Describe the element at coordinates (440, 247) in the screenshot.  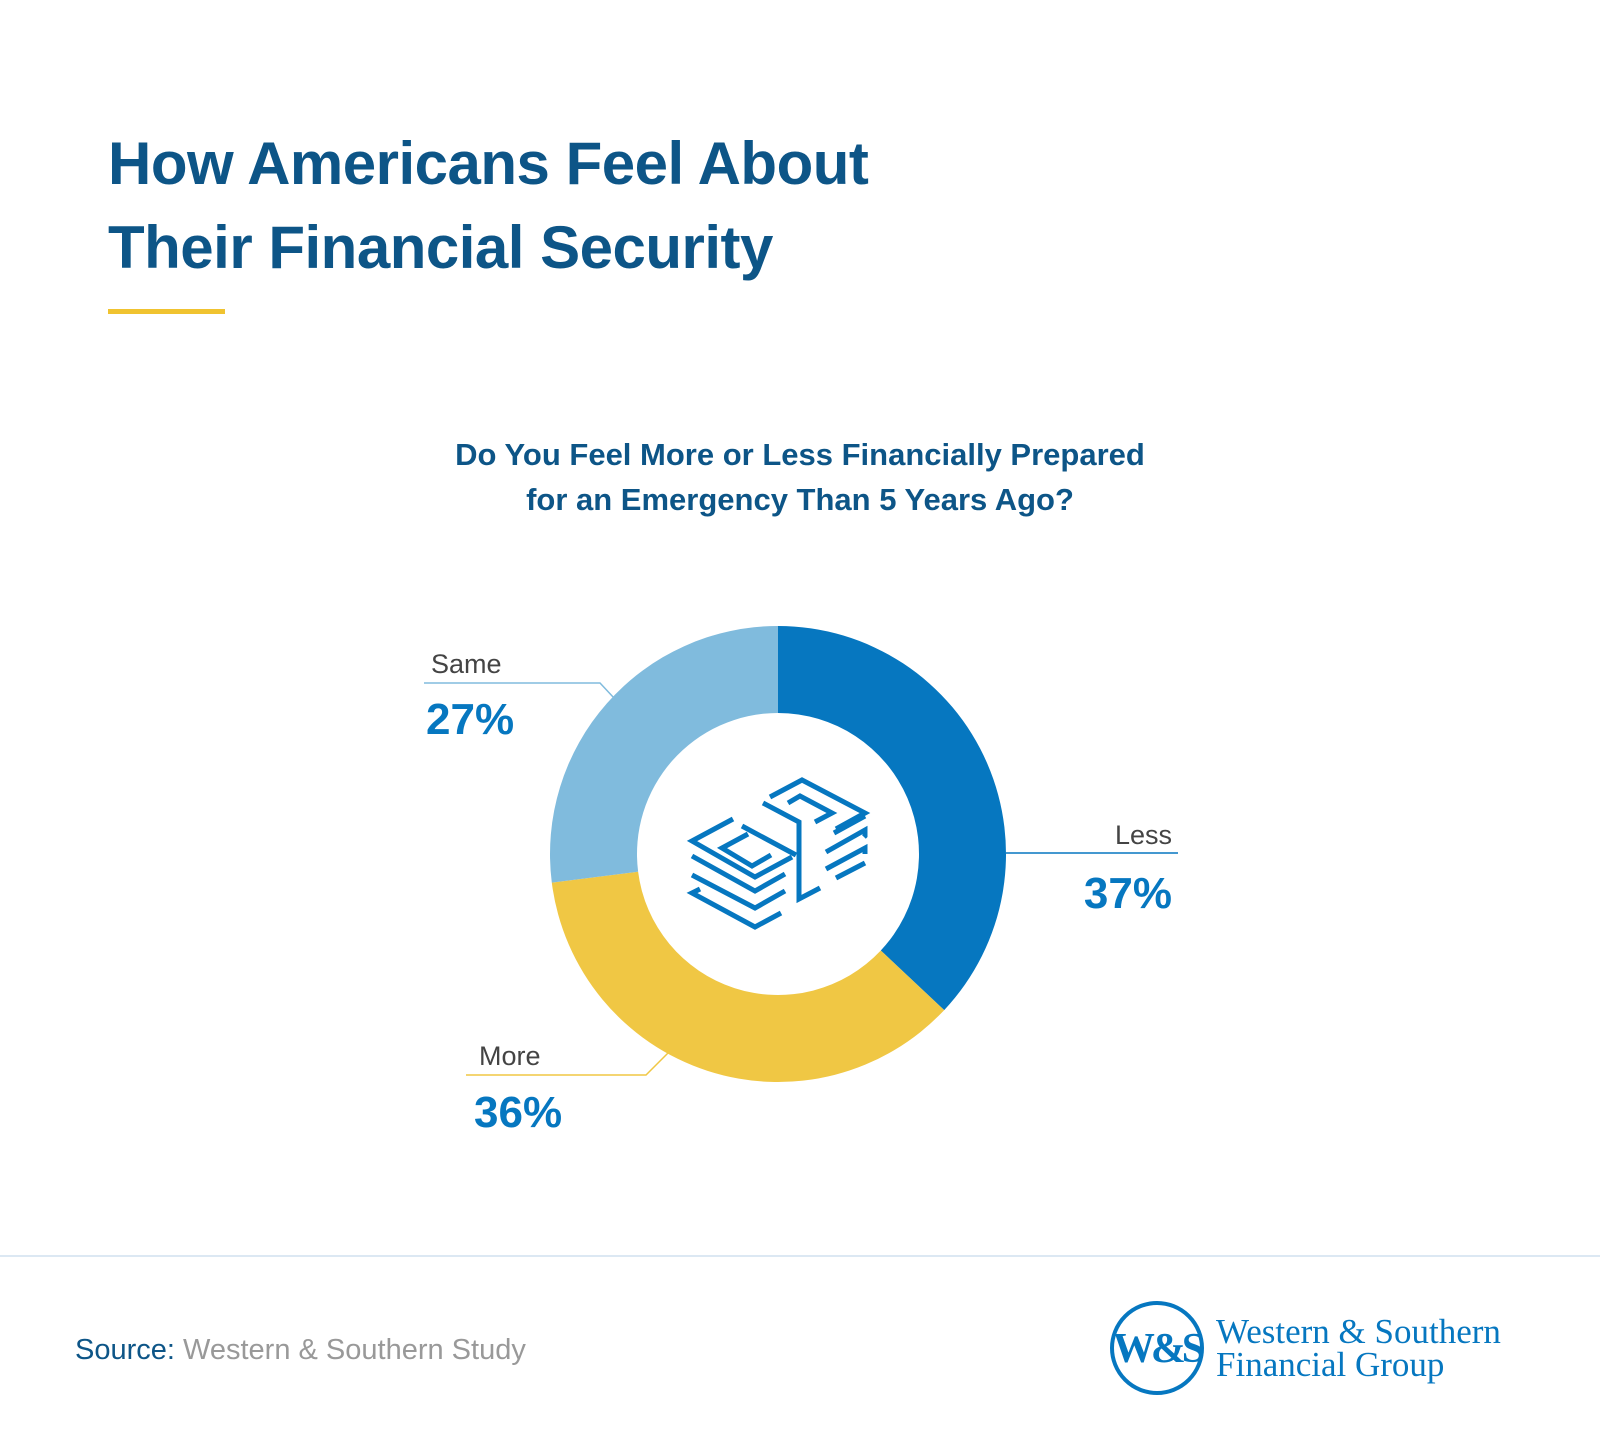
I see `title-line-2: Their Financial Security` at that location.